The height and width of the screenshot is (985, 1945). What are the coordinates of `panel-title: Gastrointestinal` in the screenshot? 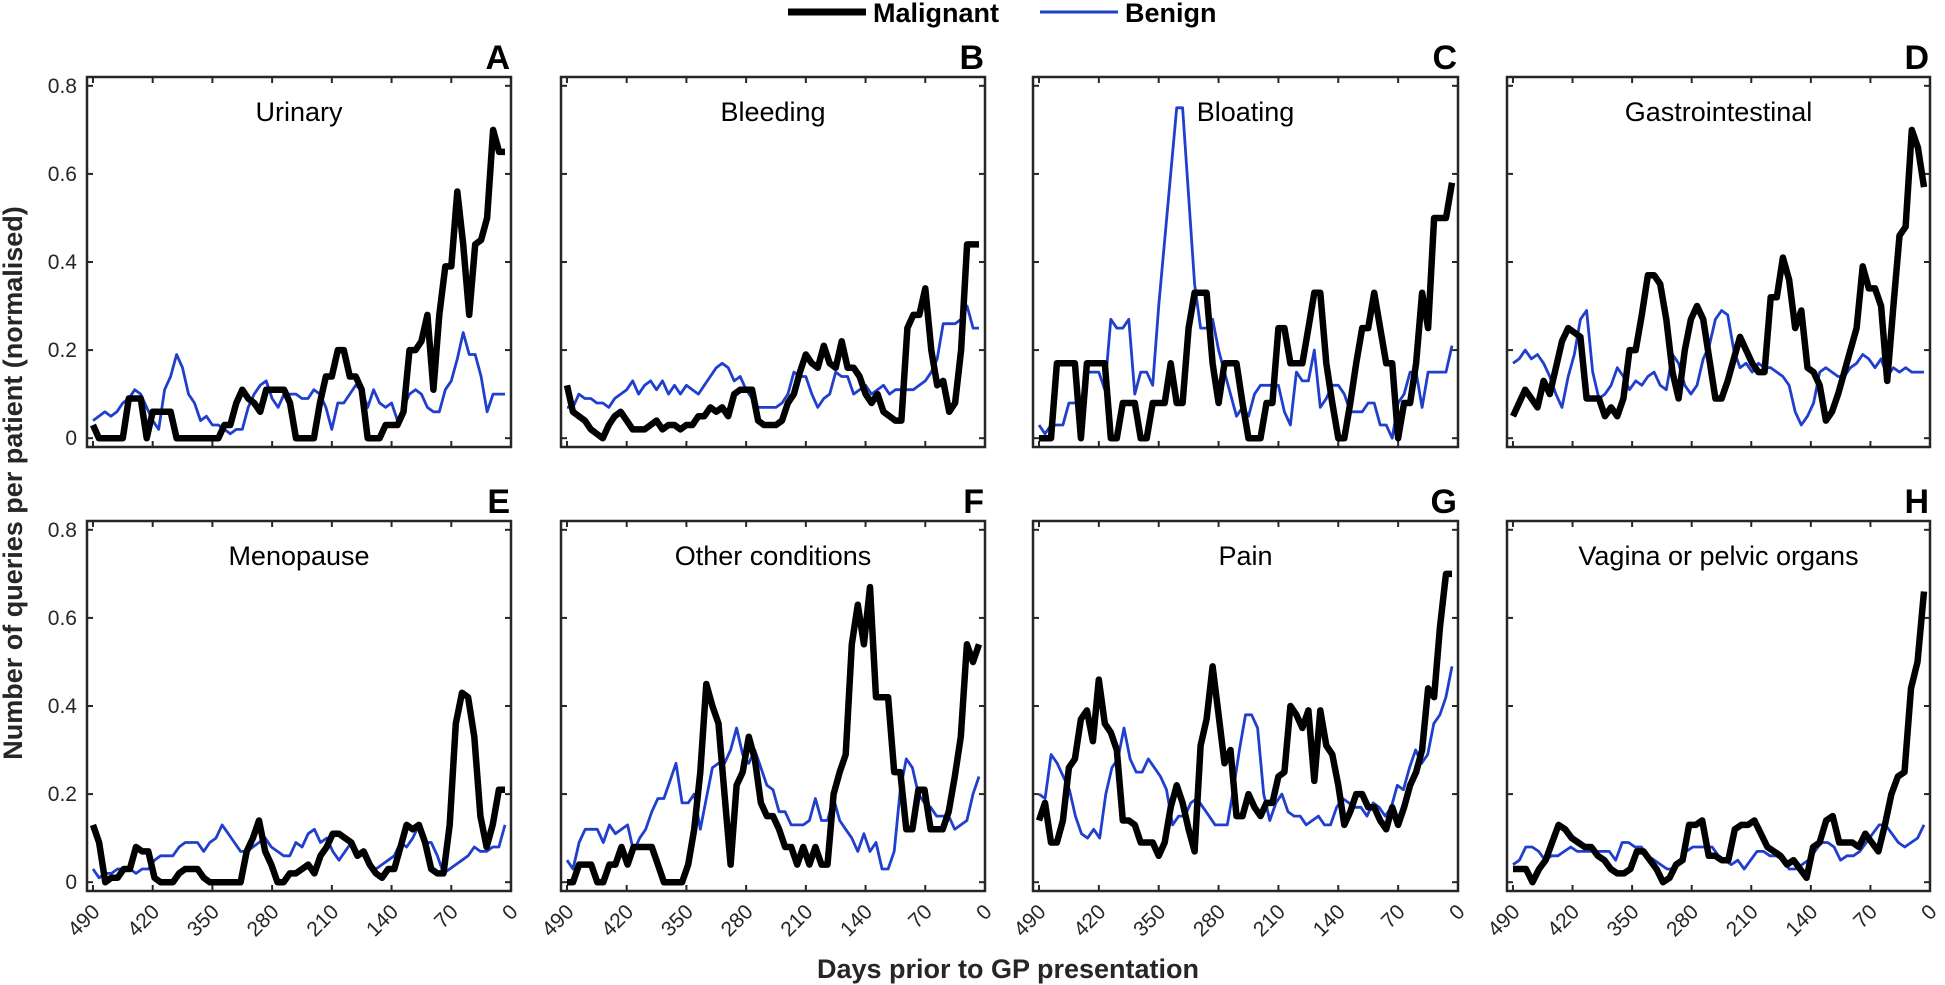 It's located at (1719, 112).